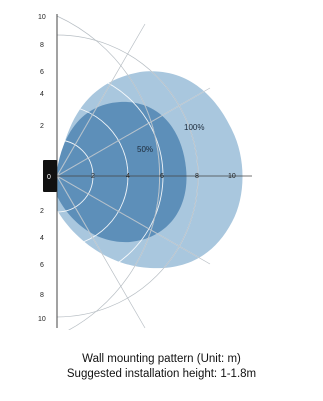 The height and width of the screenshot is (401, 323). Describe the element at coordinates (232, 176) in the screenshot. I see `x-tick-10: 10` at that location.